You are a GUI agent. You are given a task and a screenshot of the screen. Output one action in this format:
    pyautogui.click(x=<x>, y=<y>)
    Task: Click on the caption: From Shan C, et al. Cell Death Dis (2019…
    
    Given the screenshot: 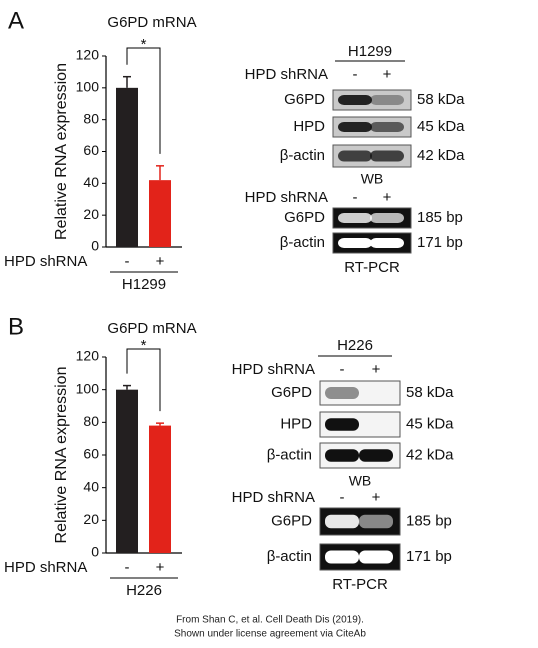 What is the action you would take?
    pyautogui.click(x=270, y=620)
    